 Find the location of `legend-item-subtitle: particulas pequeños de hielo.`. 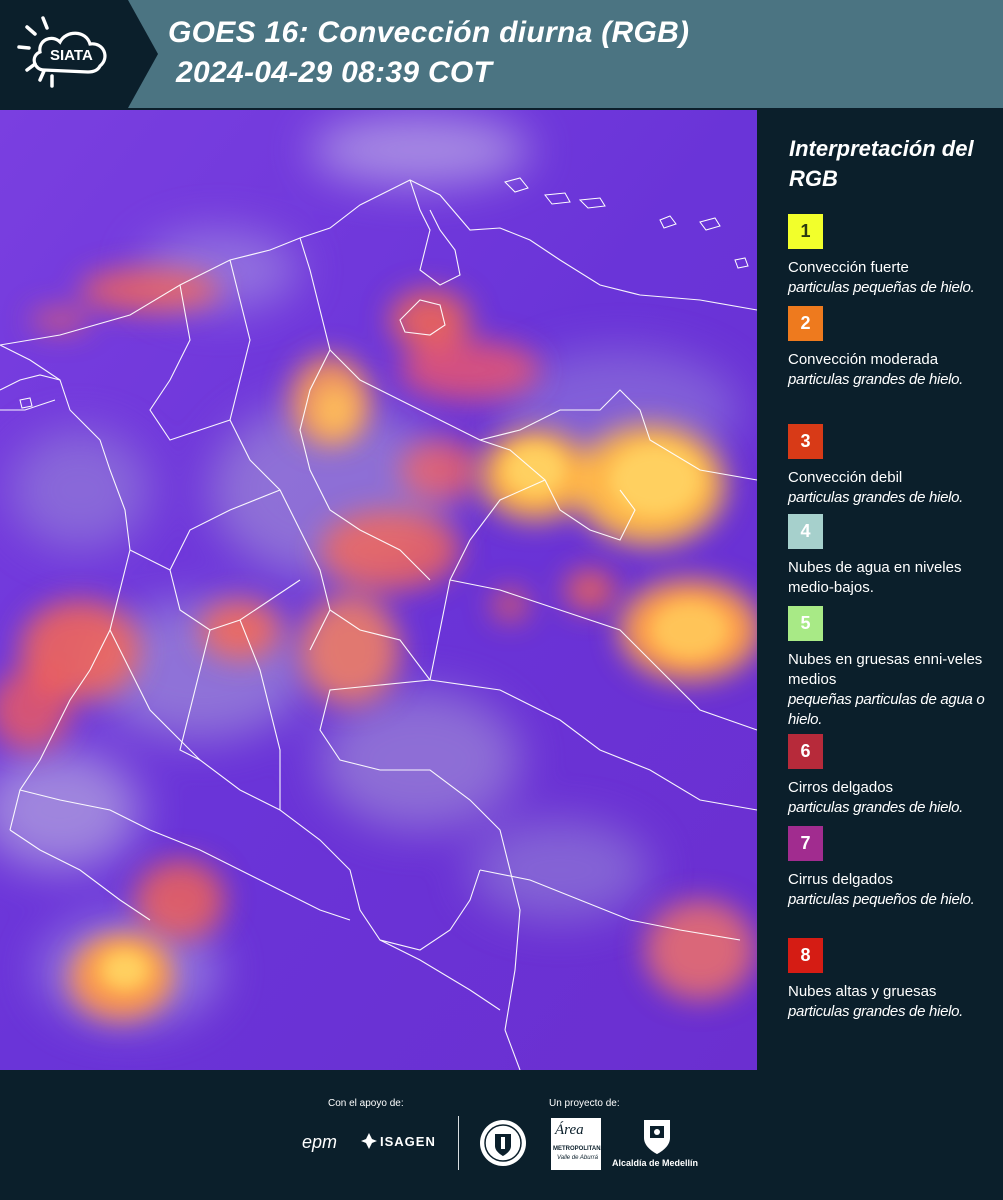

legend-item-subtitle: particulas pequeños de hielo. is located at coordinates (881, 899).